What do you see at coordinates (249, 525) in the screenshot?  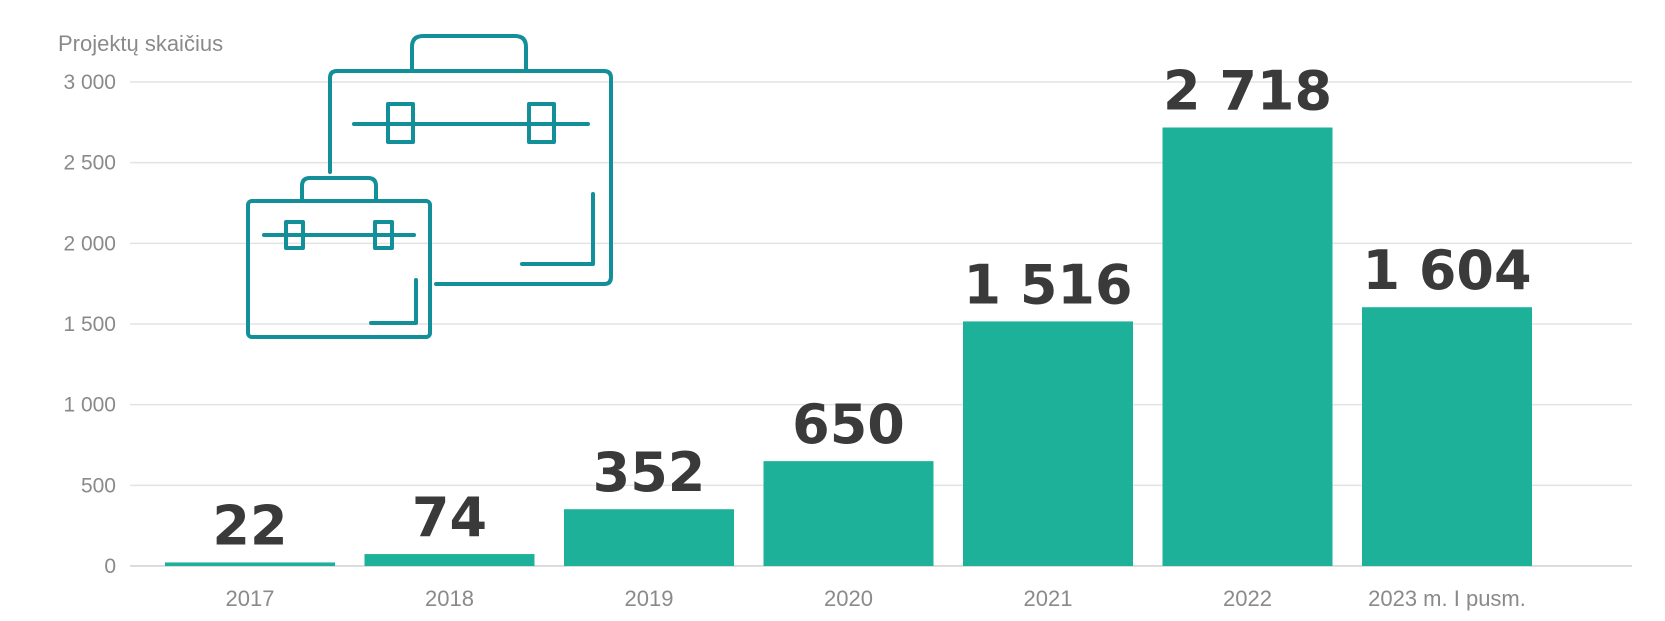 I see `data-label: 22` at bounding box center [249, 525].